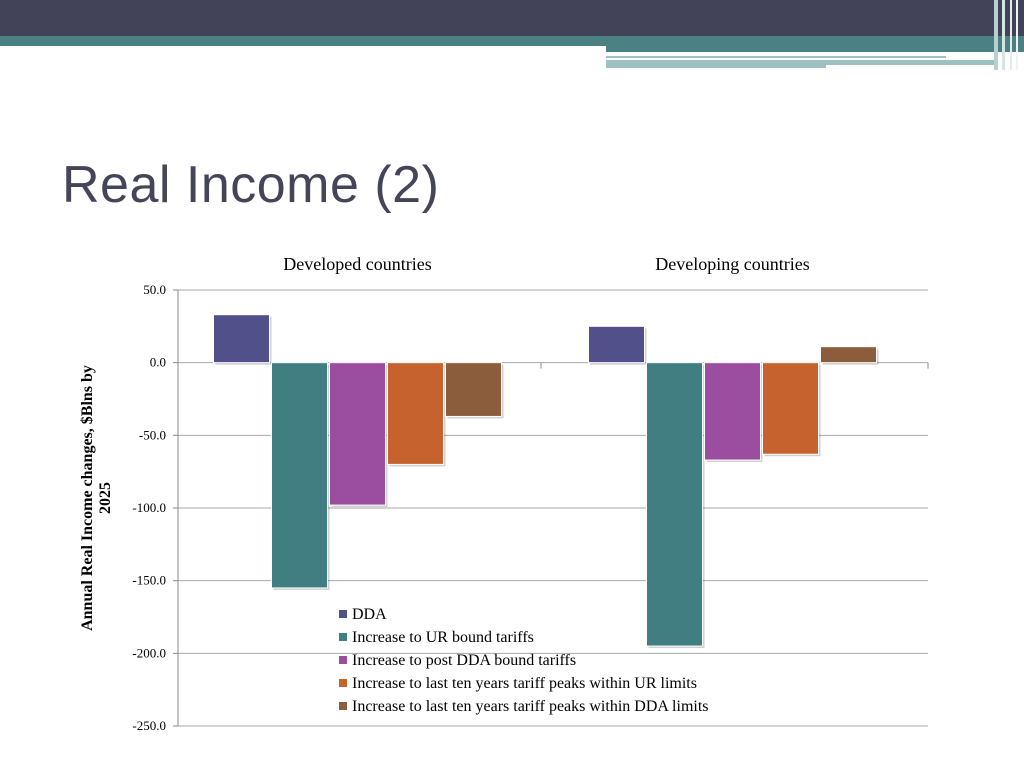  I want to click on y-tick-label: 0.0, so click(158, 362).